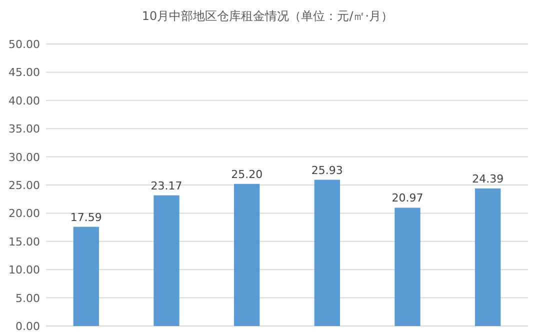  What do you see at coordinates (488, 179) in the screenshot?
I see `data-label: 24.39` at bounding box center [488, 179].